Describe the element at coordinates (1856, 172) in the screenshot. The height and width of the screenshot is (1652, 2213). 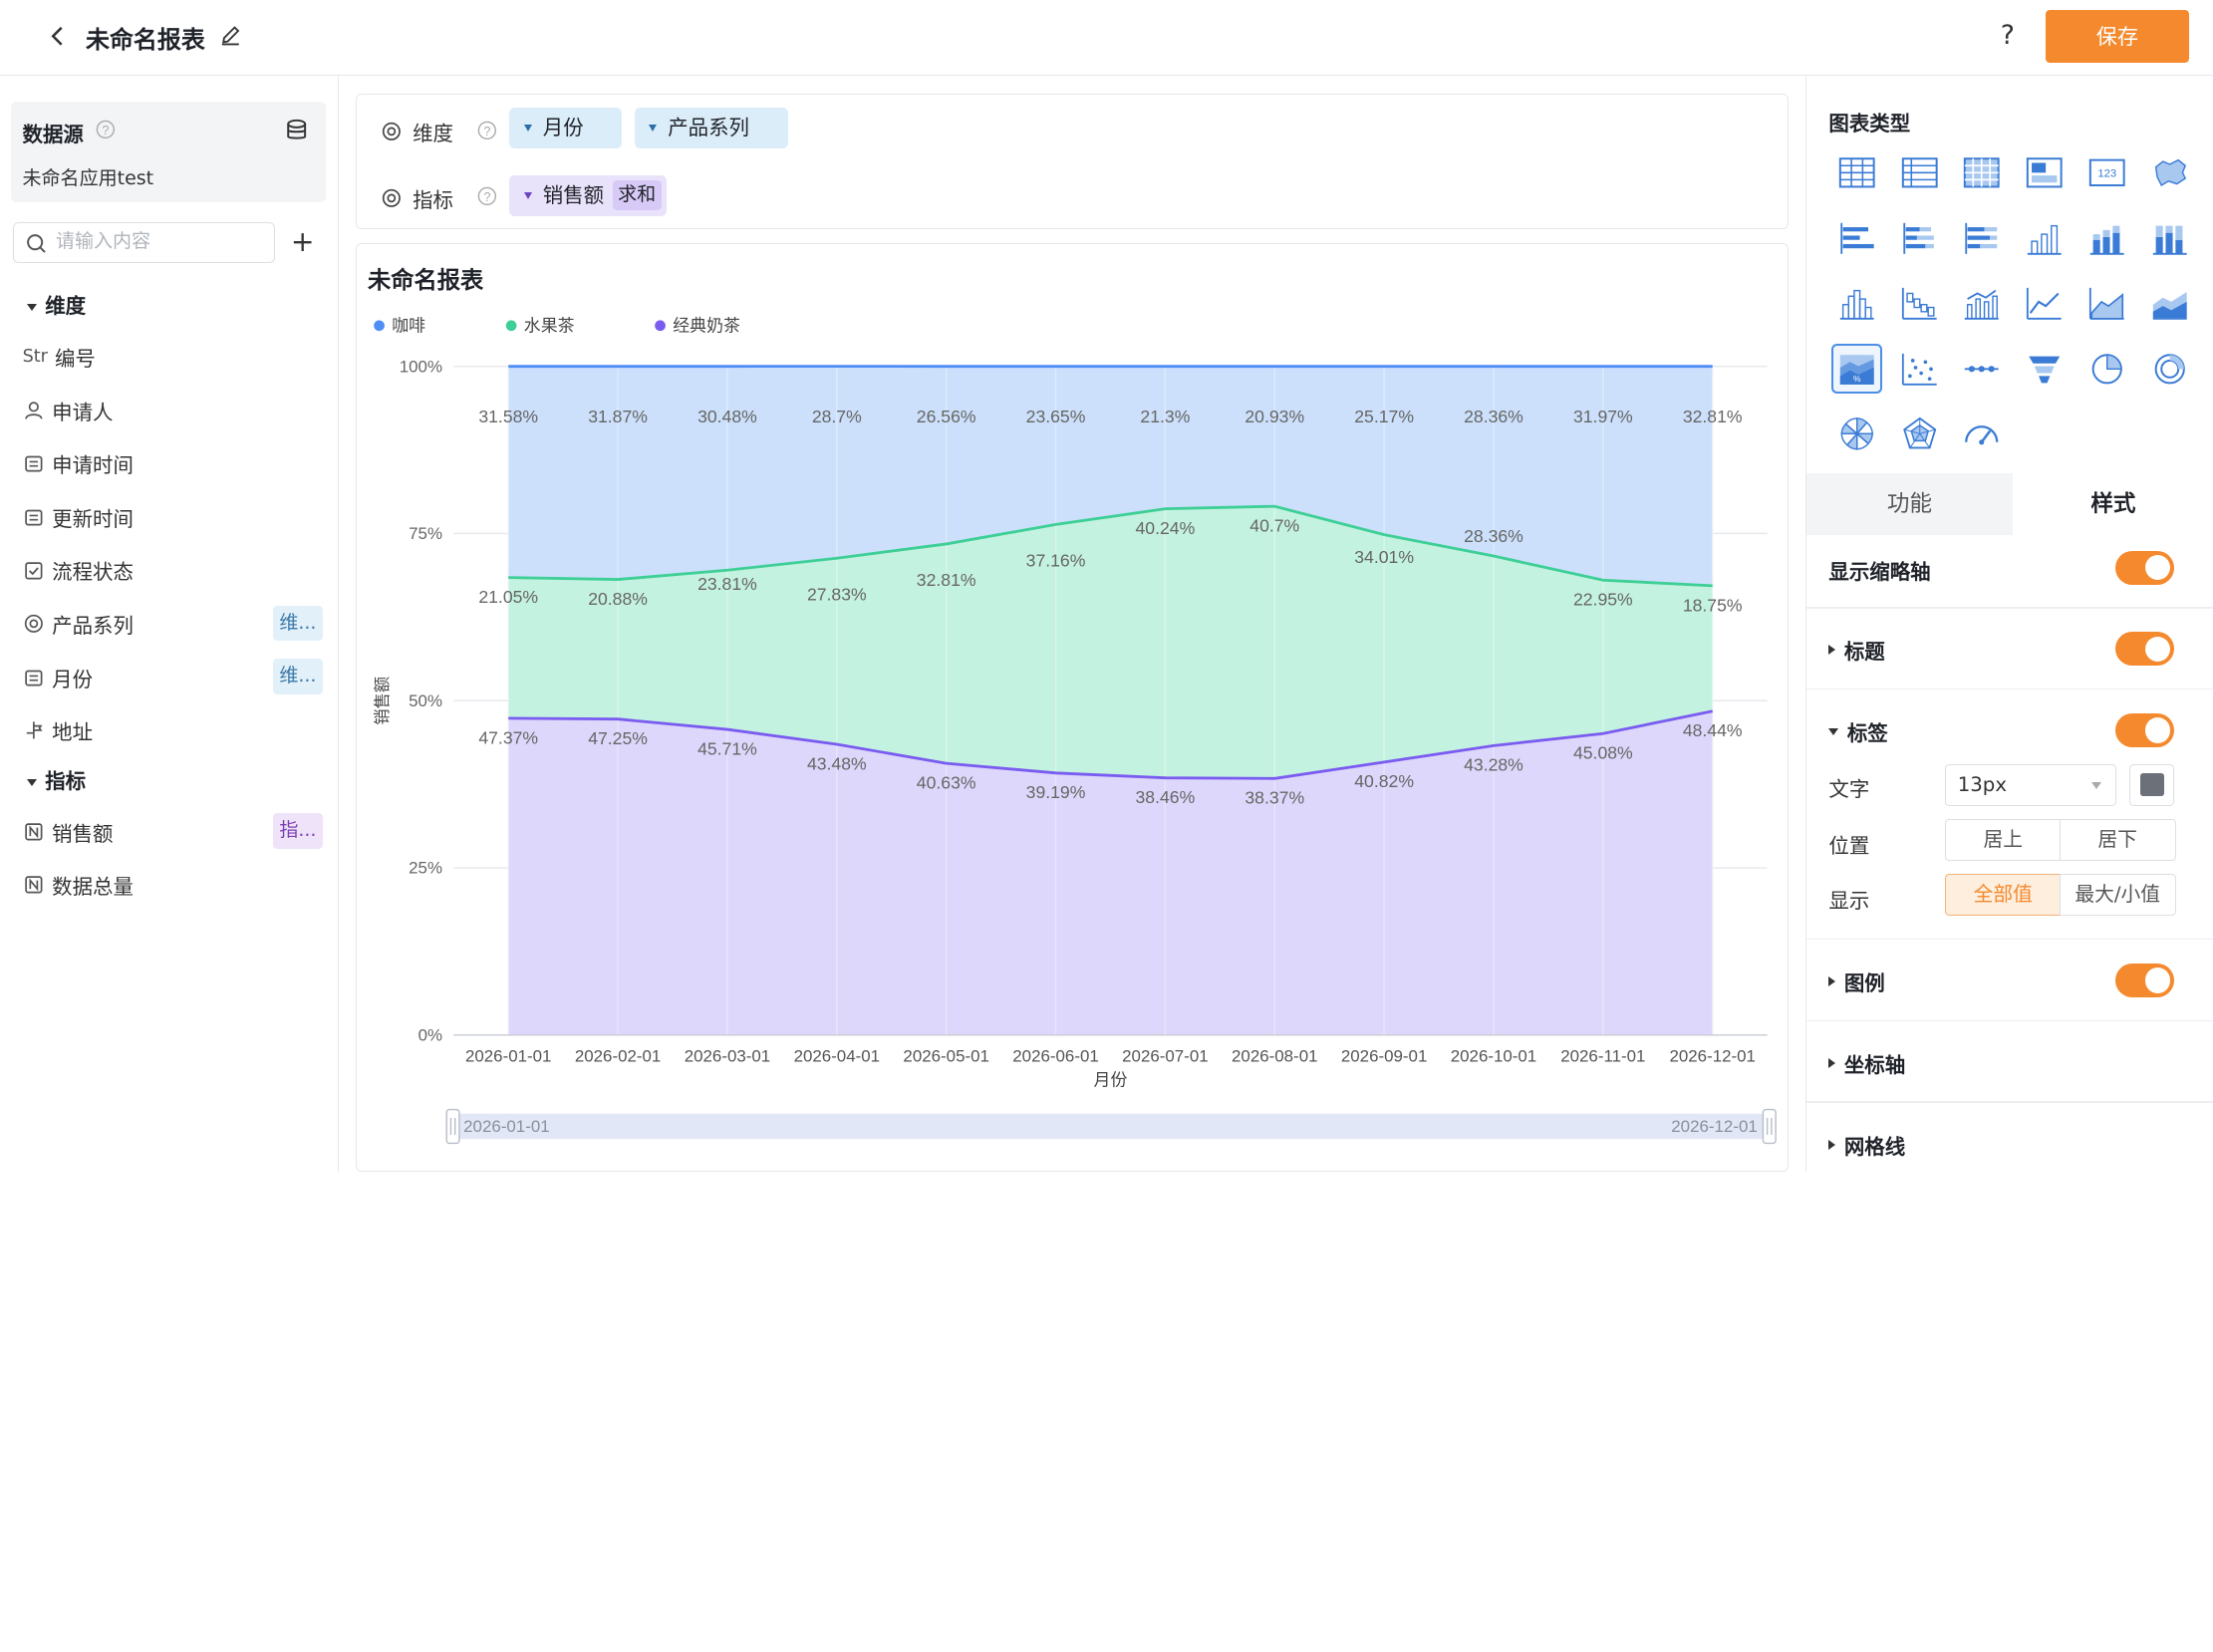
I see `table-icon` at that location.